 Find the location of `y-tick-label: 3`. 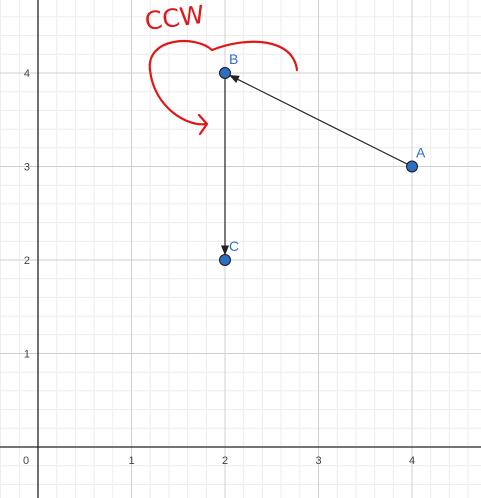

y-tick-label: 3 is located at coordinates (27, 168).